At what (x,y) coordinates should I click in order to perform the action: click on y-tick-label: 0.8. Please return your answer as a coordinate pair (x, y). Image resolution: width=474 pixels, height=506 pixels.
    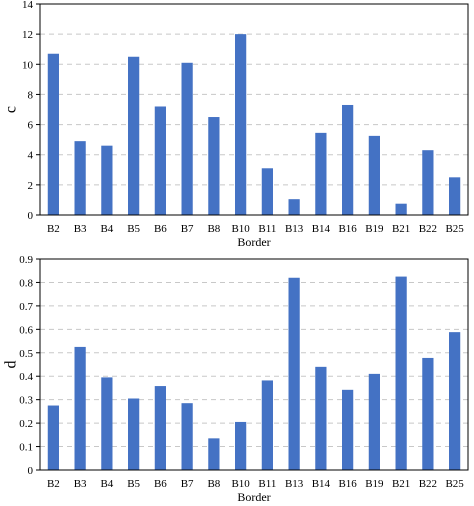
    Looking at the image, I should click on (26, 283).